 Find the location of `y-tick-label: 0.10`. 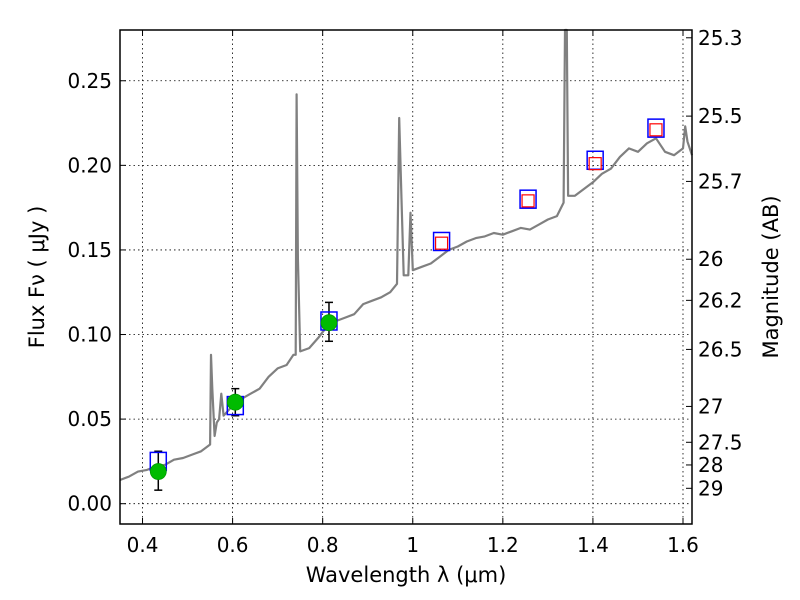

y-tick-label: 0.10 is located at coordinates (89, 335).